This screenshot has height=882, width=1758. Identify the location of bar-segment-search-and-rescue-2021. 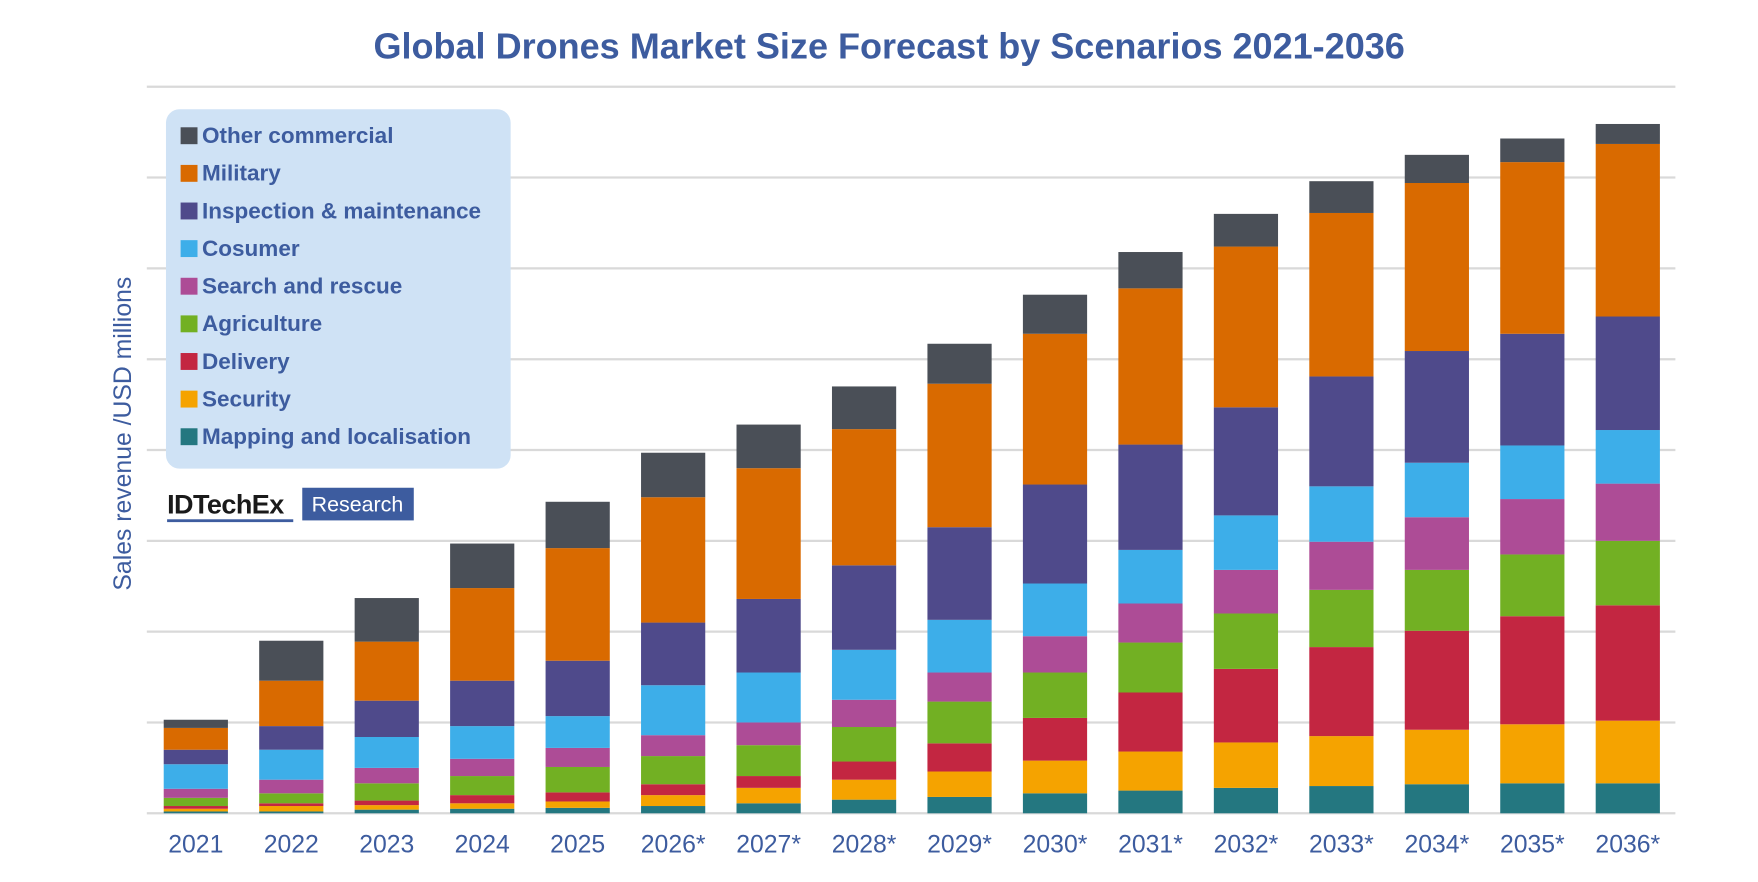
(195, 793).